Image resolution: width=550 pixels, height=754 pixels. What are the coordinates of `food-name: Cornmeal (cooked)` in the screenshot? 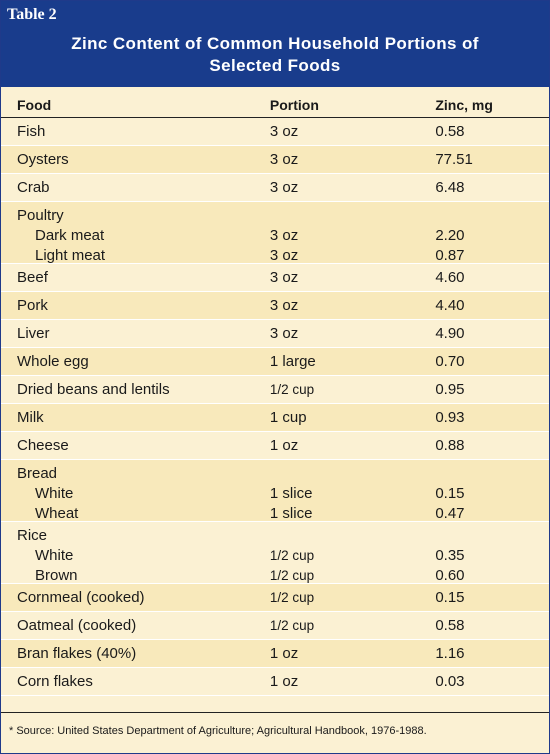 It's located at (81, 597).